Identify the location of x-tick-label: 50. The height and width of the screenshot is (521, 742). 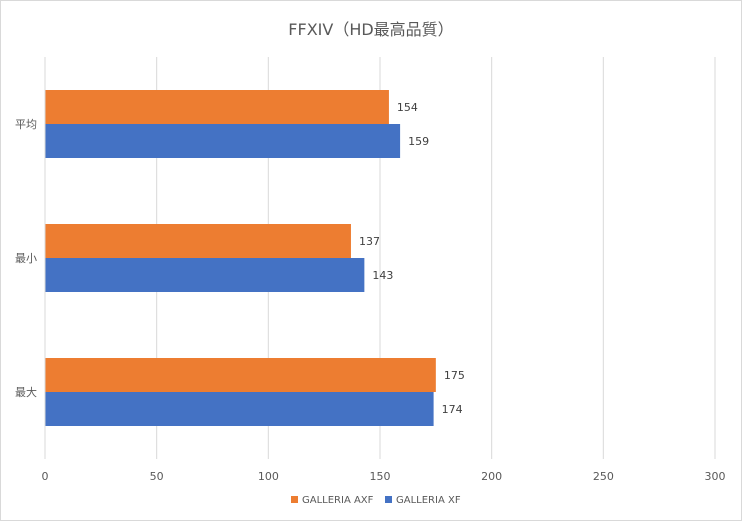
(157, 476).